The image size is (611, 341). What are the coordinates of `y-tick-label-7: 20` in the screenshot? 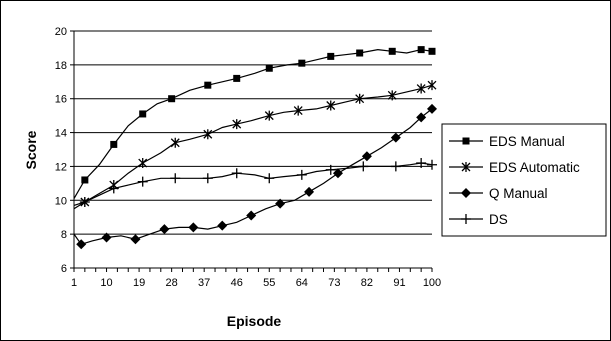 It's located at (61, 32).